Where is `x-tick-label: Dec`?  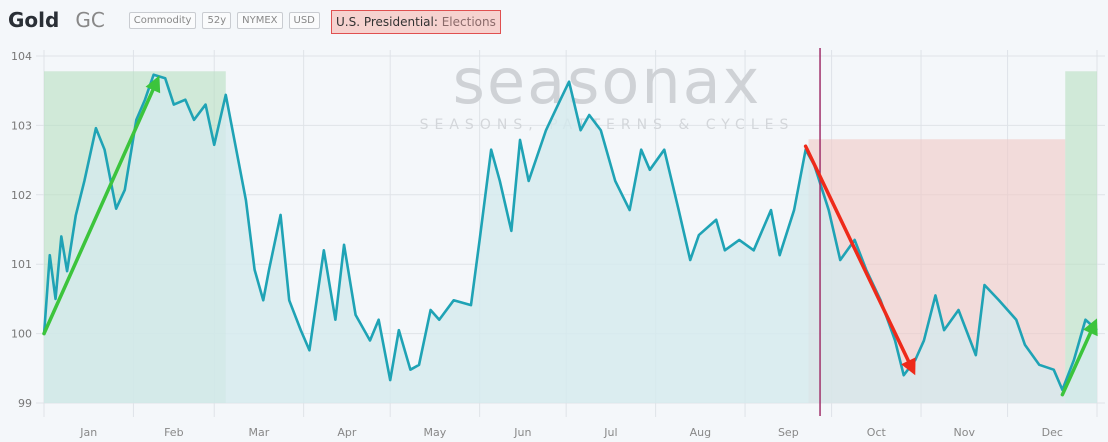 x-tick-label: Dec is located at coordinates (1052, 432).